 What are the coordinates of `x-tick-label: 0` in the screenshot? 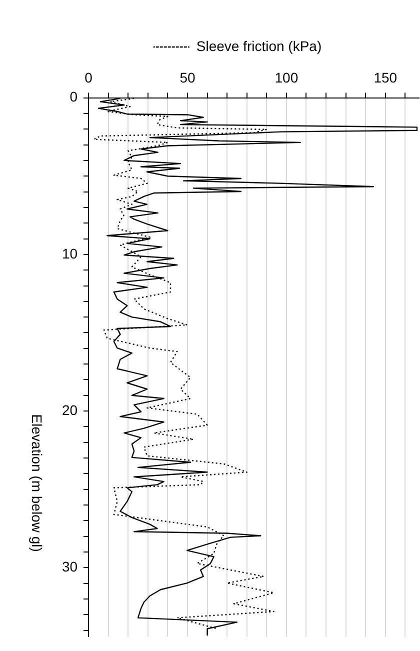 It's located at (88, 77).